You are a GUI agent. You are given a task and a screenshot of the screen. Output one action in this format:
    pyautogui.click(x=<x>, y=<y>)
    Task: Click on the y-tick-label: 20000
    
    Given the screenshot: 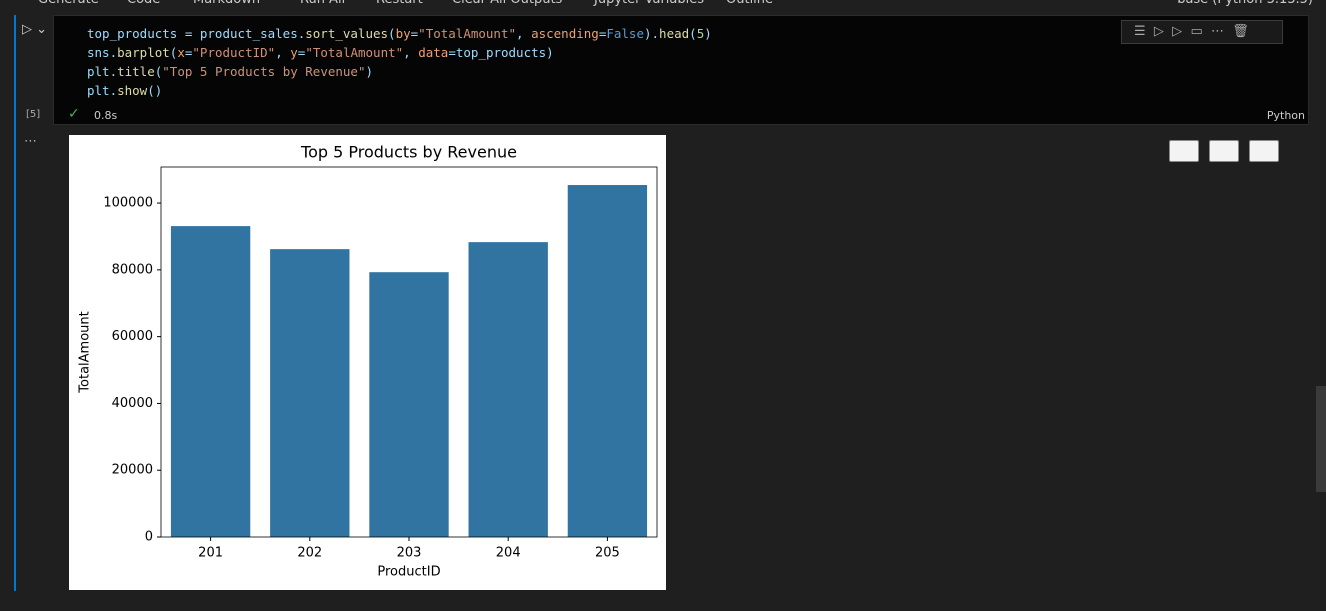 What is the action you would take?
    pyautogui.click(x=132, y=470)
    